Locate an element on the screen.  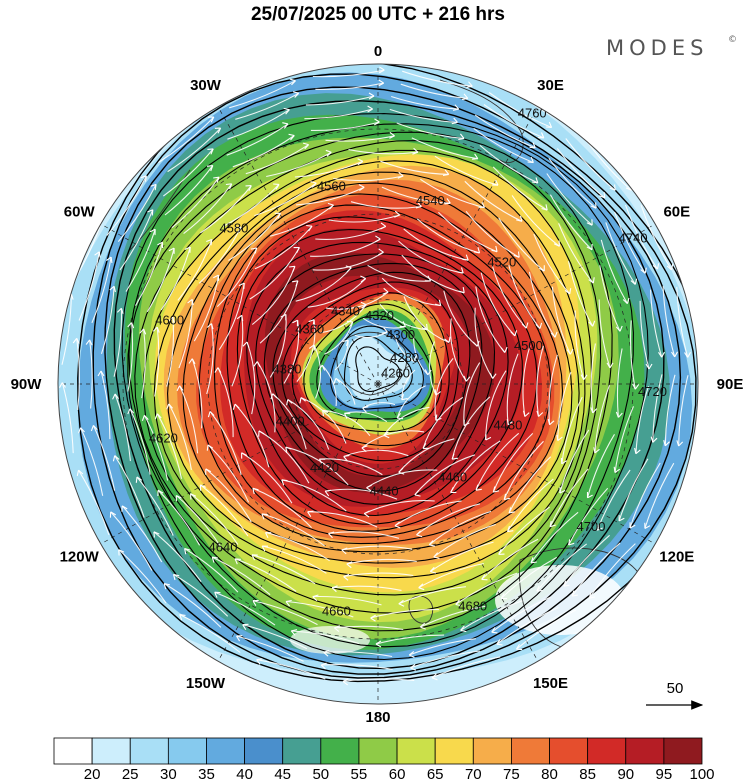
longitude-label: 90W is located at coordinates (27, 384).